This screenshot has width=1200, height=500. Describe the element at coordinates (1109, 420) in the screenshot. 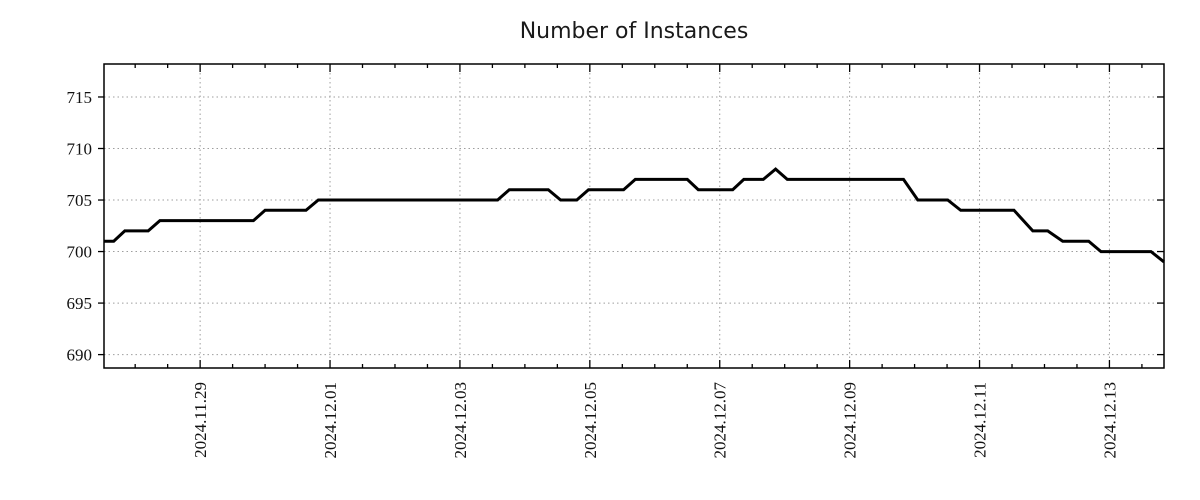

I see `x-tick-label: 2024.12.13` at that location.